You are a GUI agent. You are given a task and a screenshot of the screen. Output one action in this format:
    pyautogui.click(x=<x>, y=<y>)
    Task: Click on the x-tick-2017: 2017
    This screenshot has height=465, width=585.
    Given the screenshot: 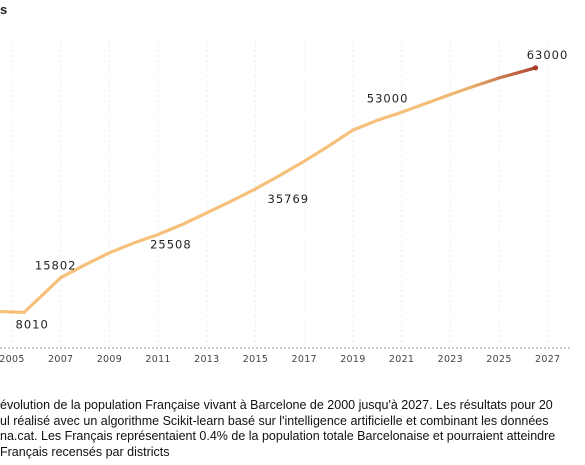 What is the action you would take?
    pyautogui.click(x=304, y=359)
    